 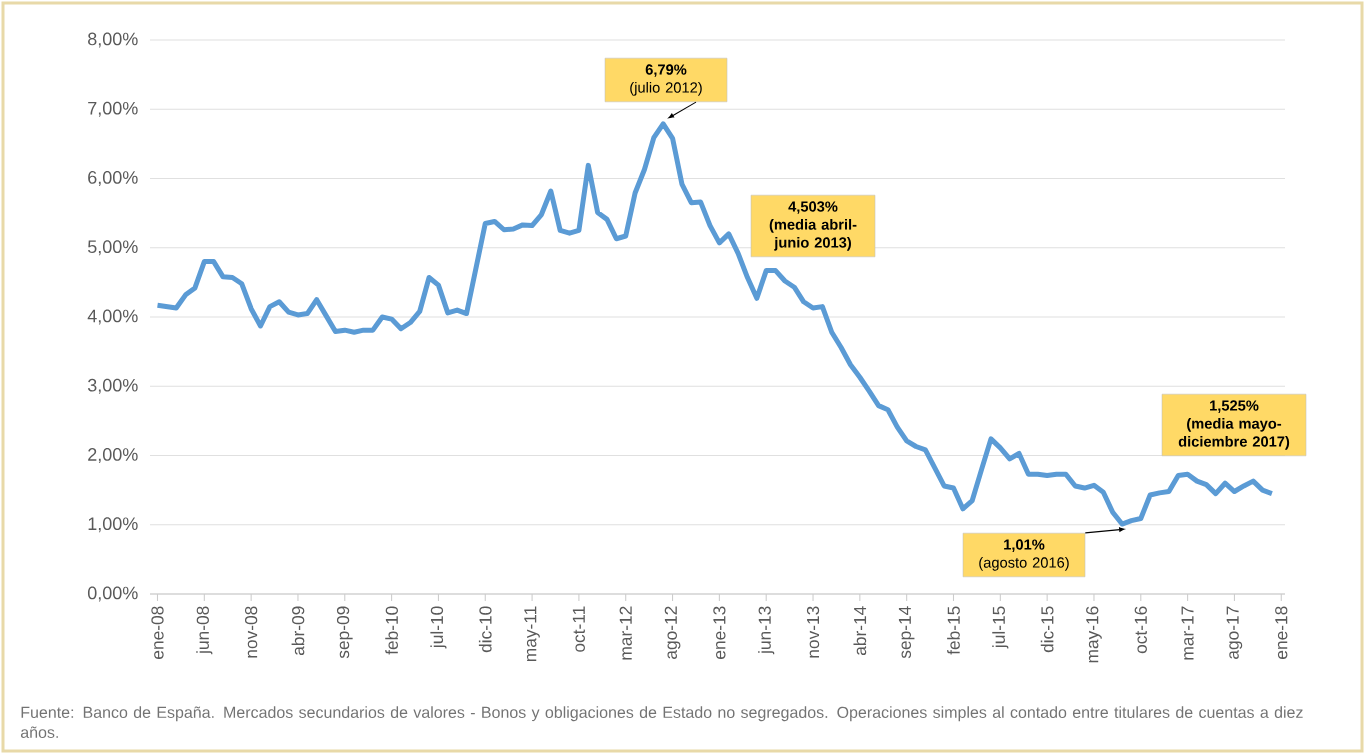 What do you see at coordinates (578, 629) in the screenshot?
I see `x-tick-label: oct-11` at bounding box center [578, 629].